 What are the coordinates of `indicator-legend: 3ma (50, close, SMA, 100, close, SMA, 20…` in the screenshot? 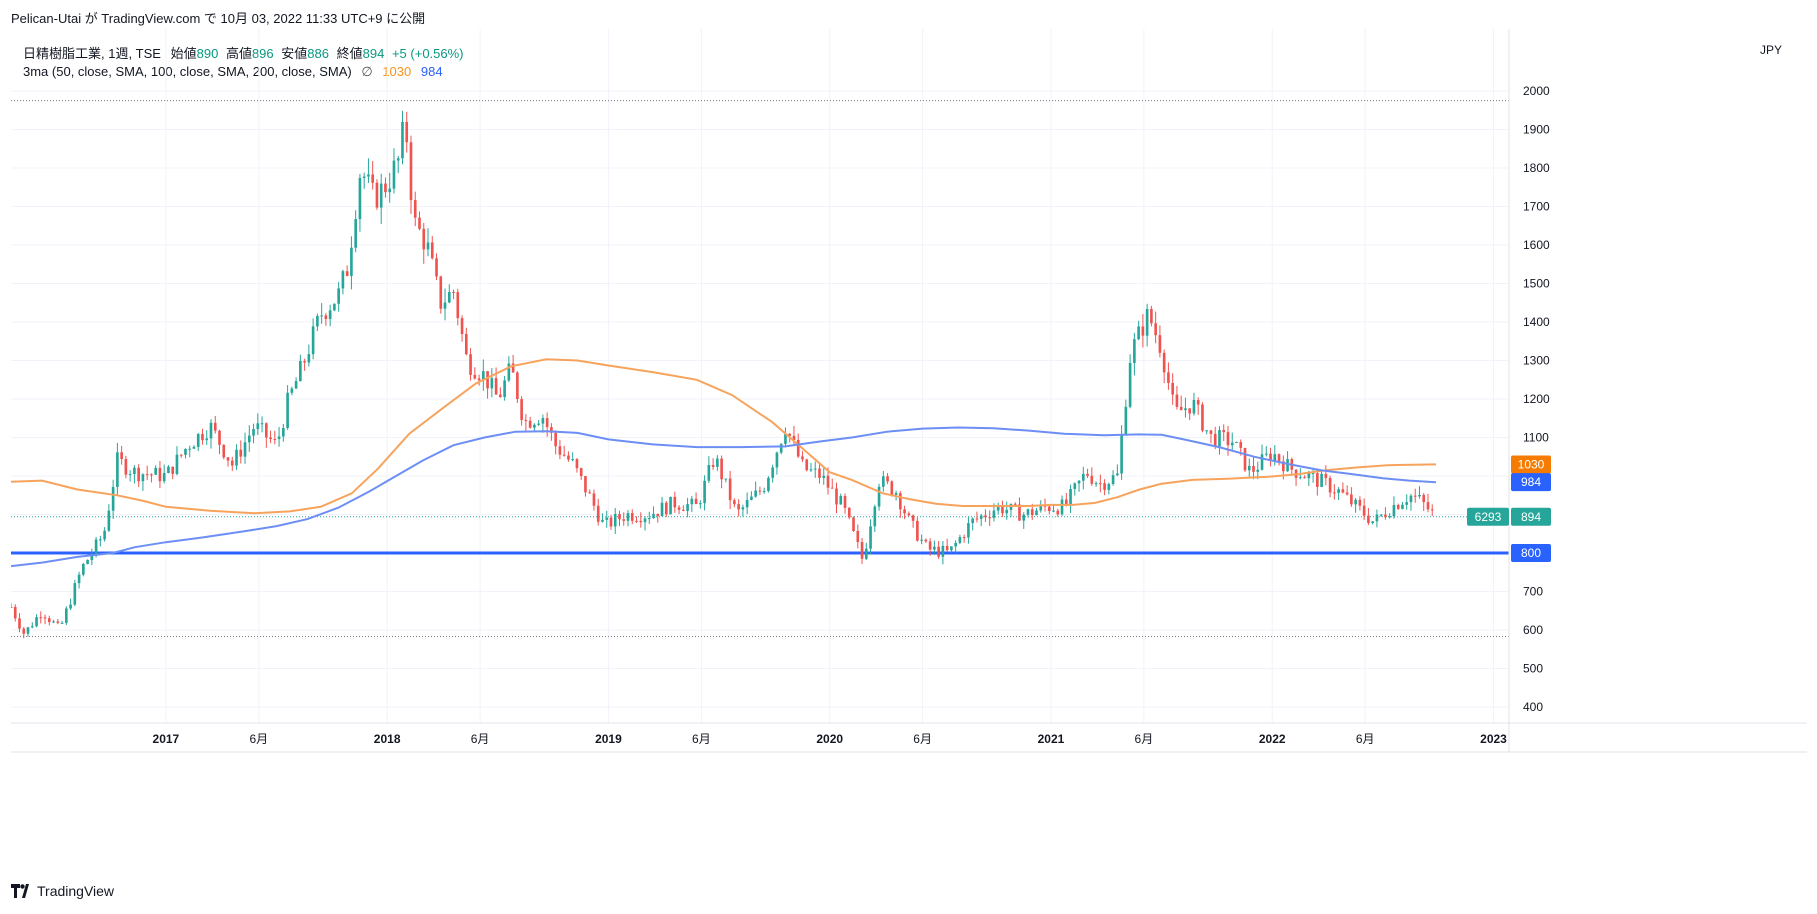 It's located at (233, 72).